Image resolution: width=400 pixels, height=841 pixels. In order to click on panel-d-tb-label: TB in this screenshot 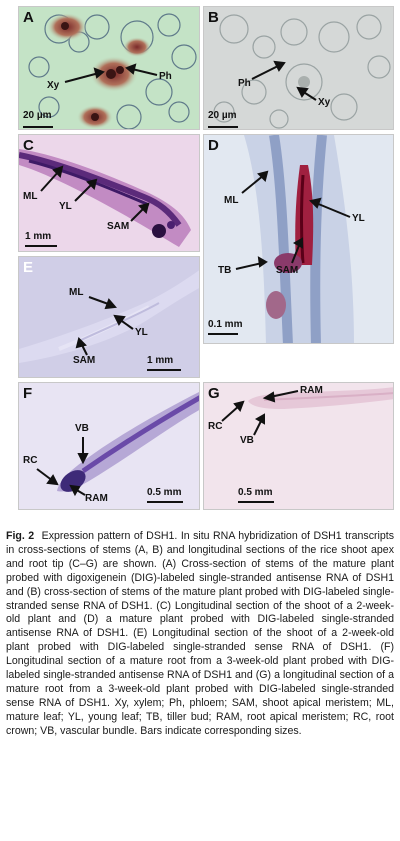, I will do `click(225, 270)`.